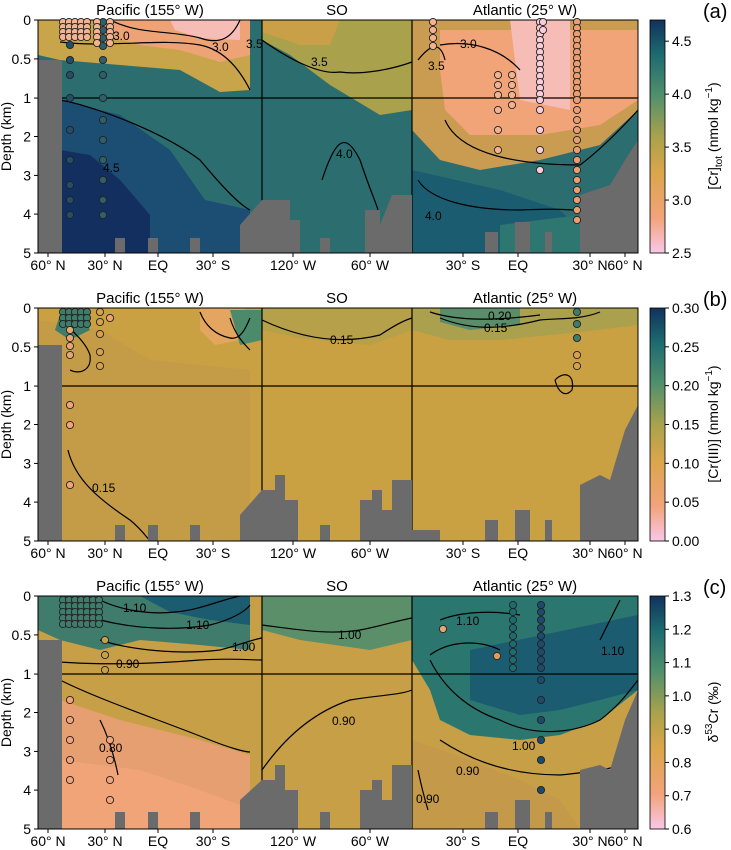  I want to click on colorbar-c, so click(657, 712).